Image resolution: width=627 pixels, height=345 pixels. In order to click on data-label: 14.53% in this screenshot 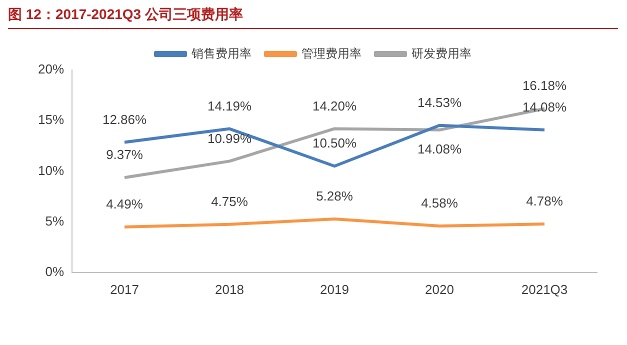, I will do `click(439, 102)`.